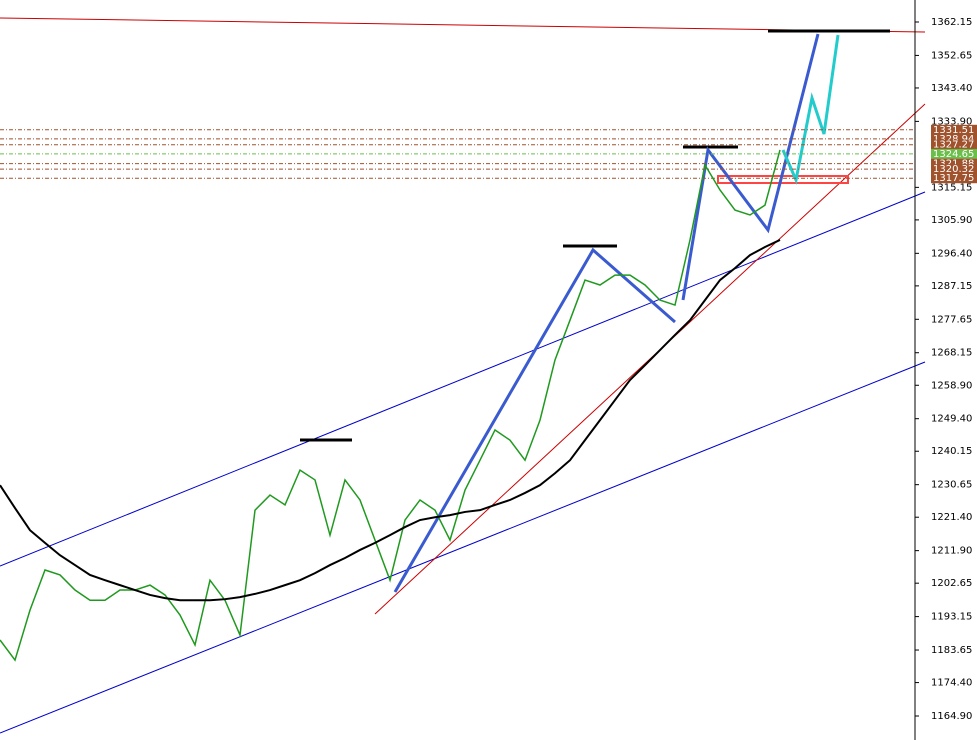 The height and width of the screenshot is (740, 977). What do you see at coordinates (951, 88) in the screenshot?
I see `y-tick-label: 1343.40` at bounding box center [951, 88].